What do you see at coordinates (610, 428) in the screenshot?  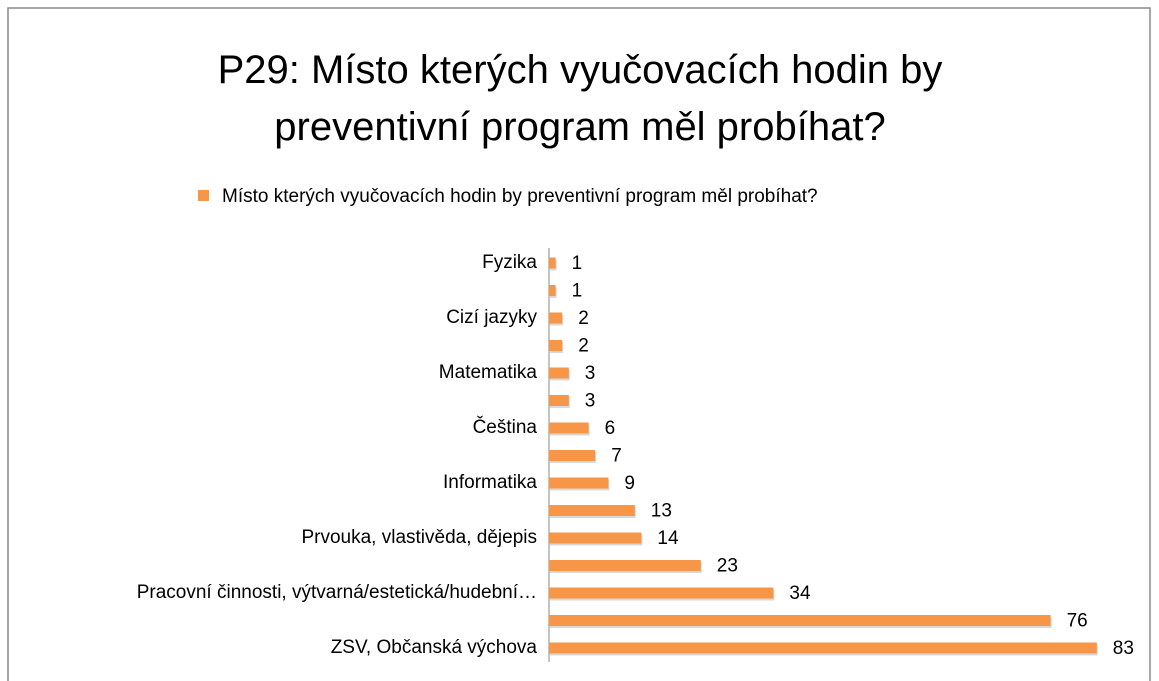 I see `data-label: 6` at bounding box center [610, 428].